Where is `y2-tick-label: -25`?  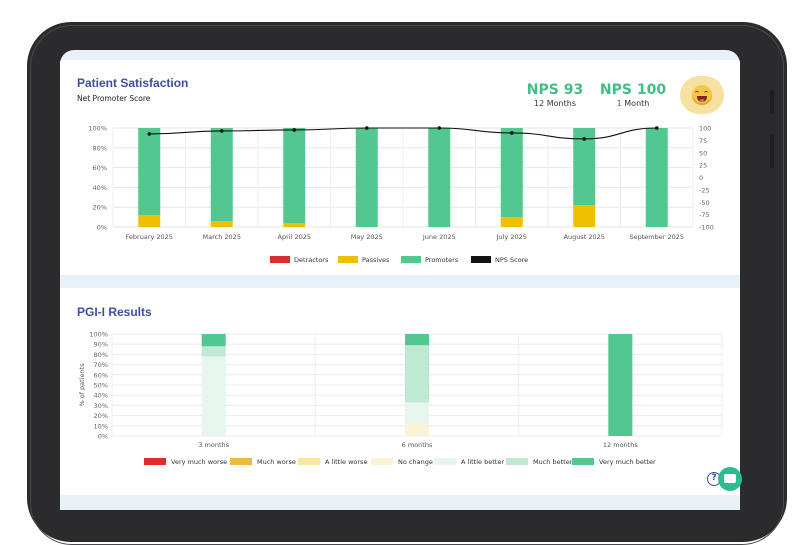 y2-tick-label: -25 is located at coordinates (704, 190).